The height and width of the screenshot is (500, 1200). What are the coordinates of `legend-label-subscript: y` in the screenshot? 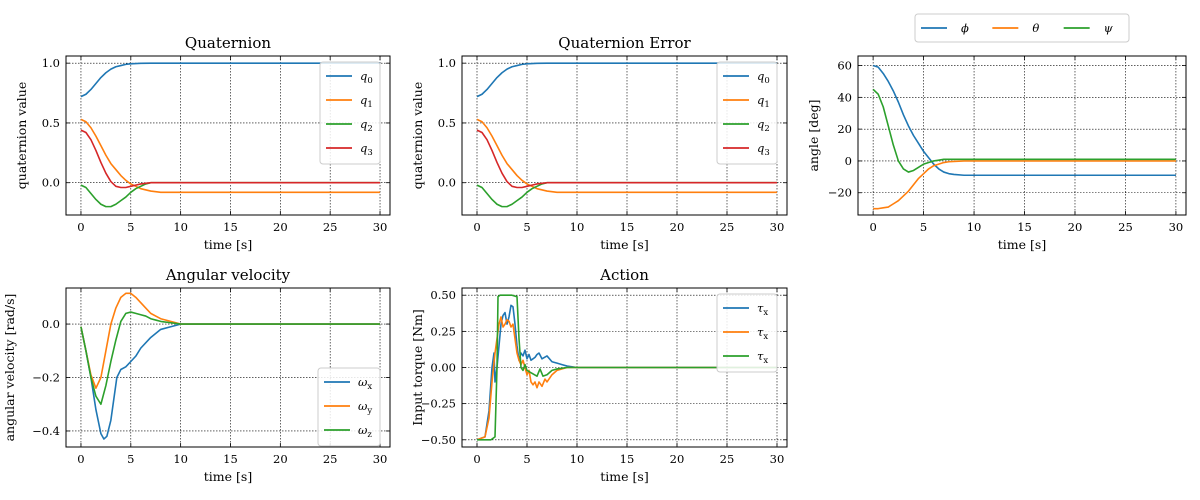 It's located at (369, 411).